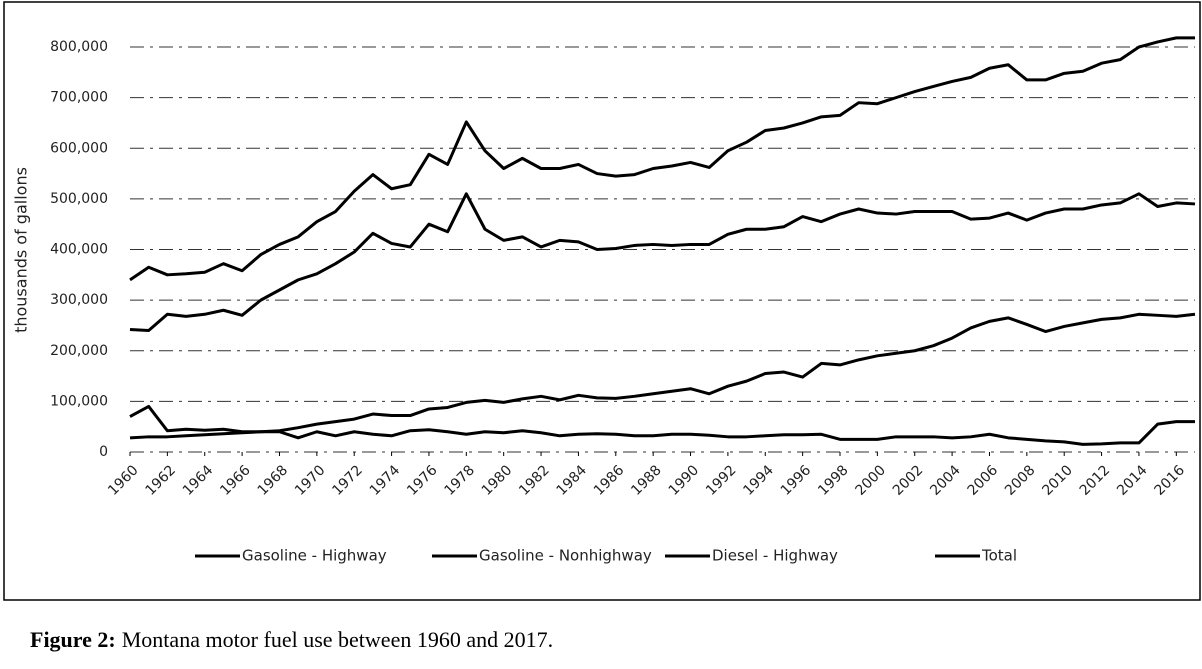 Image resolution: width=1202 pixels, height=669 pixels. Describe the element at coordinates (497, 480) in the screenshot. I see `x-tick-label: 1980` at that location.